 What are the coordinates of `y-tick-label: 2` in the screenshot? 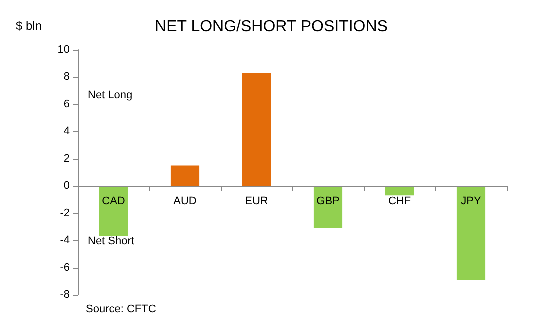 It's located at (67, 158).